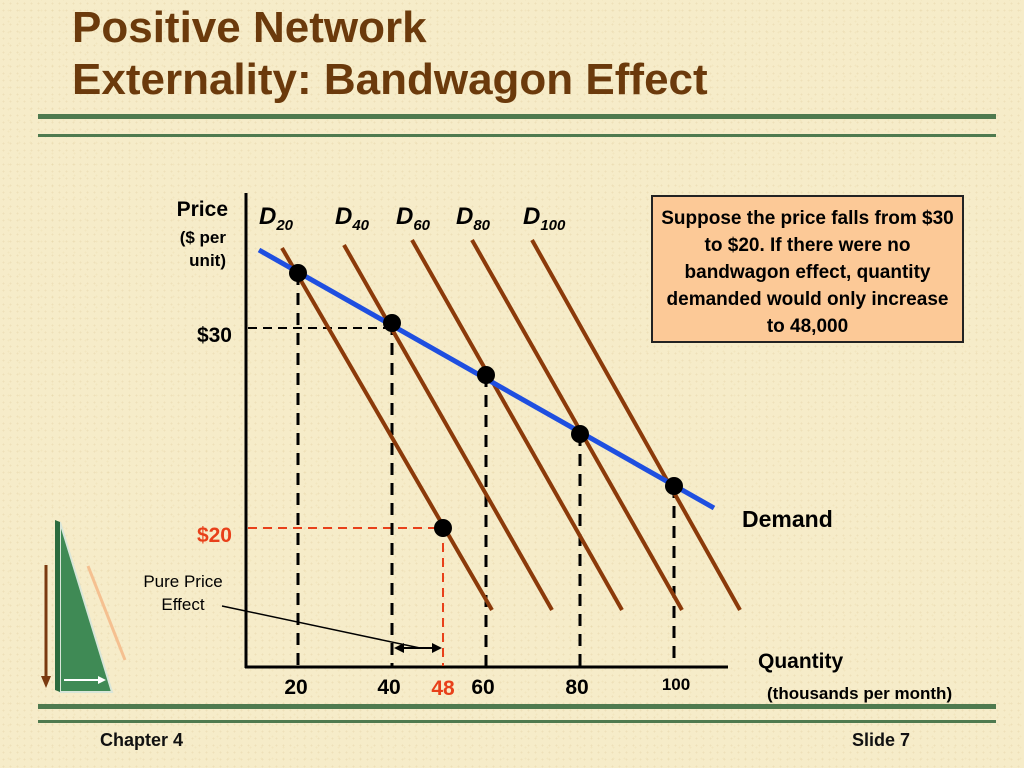  I want to click on title-line-1: Positive Network, so click(249, 27).